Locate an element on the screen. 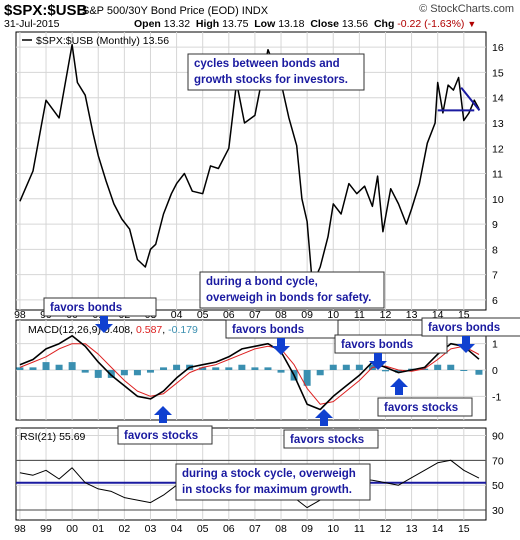 Image resolution: width=520 pixels, height=540 pixels. annotation-box-bond-cycle is located at coordinates (292, 290).